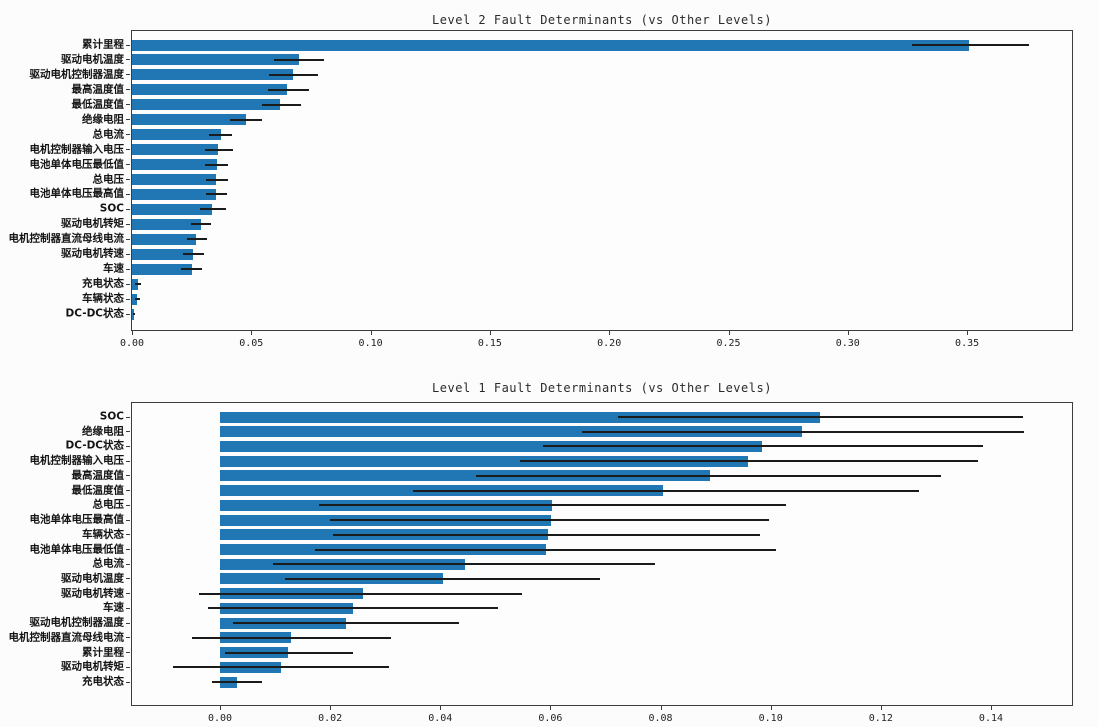 Image resolution: width=1098 pixels, height=727 pixels. I want to click on x-tick-label: 0.35, so click(967, 343).